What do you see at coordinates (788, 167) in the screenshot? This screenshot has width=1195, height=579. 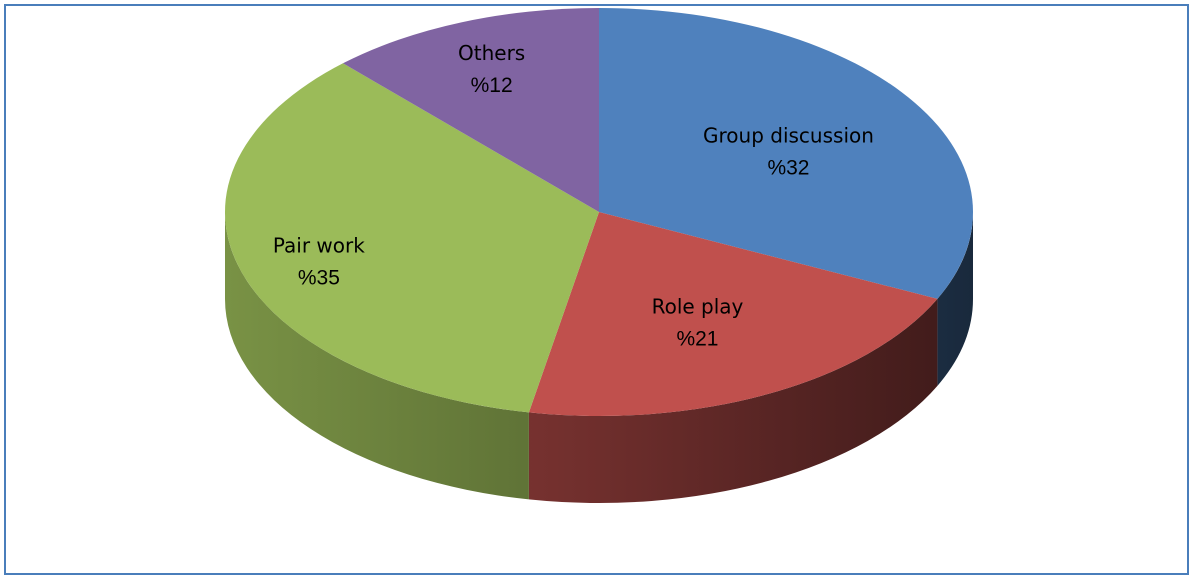 I see `slice-value-group-discussion: %32` at bounding box center [788, 167].